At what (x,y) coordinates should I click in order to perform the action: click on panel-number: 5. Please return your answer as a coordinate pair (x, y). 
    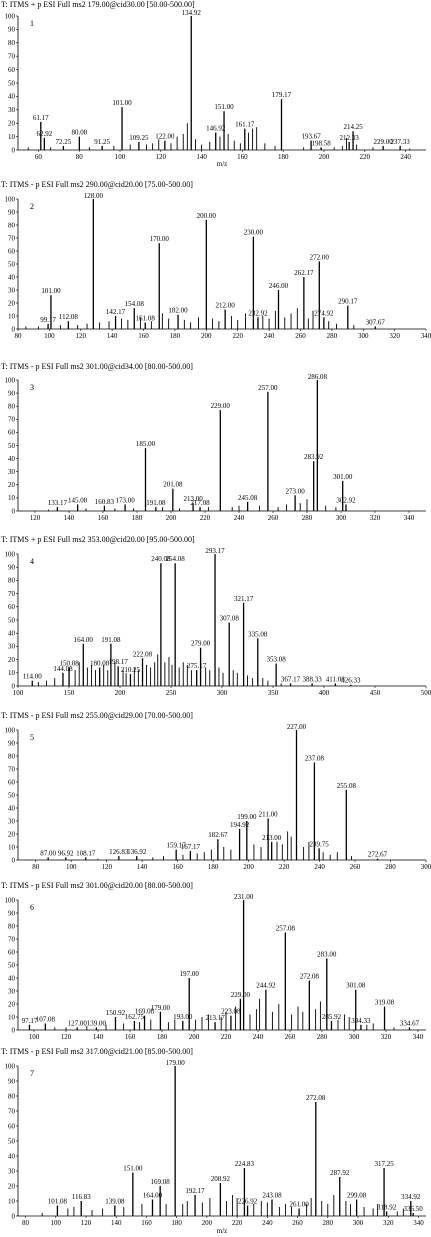
    Looking at the image, I should click on (32, 737).